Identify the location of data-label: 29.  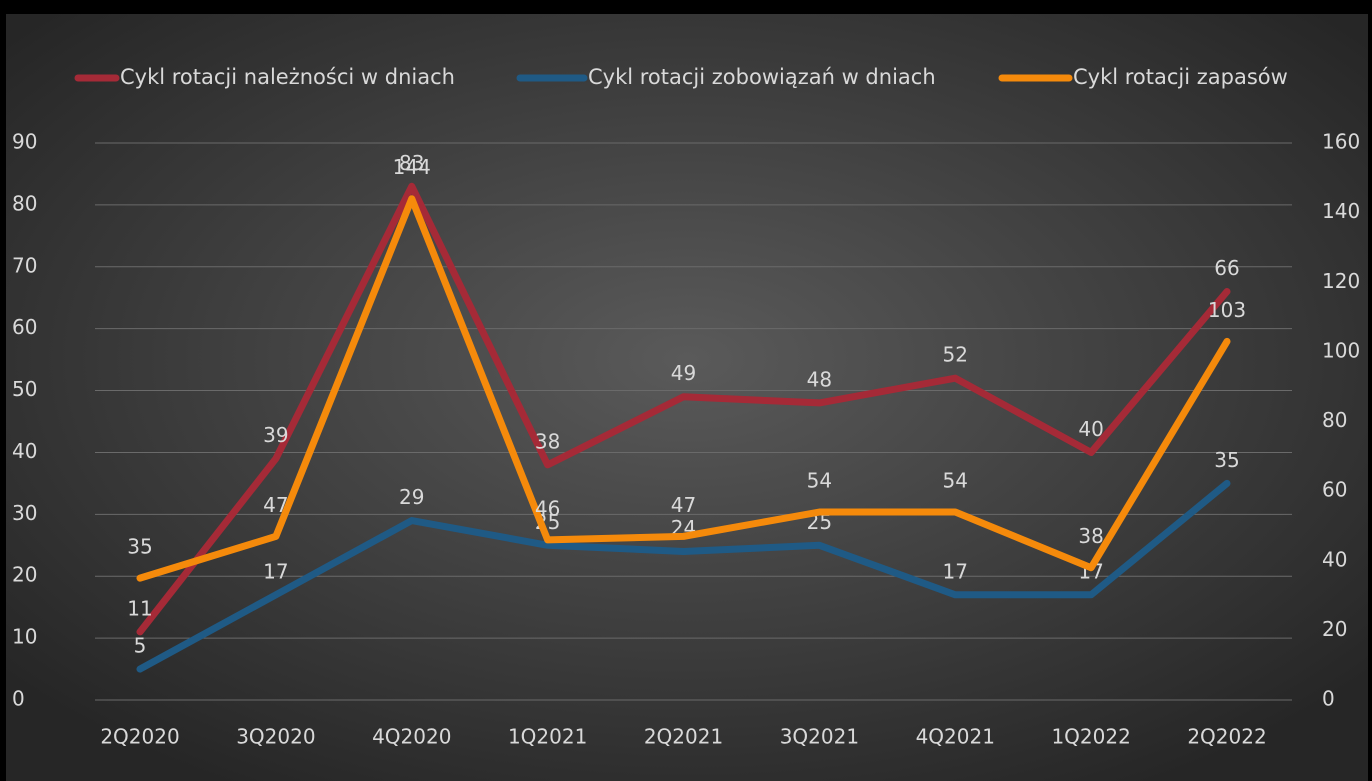
(411, 497).